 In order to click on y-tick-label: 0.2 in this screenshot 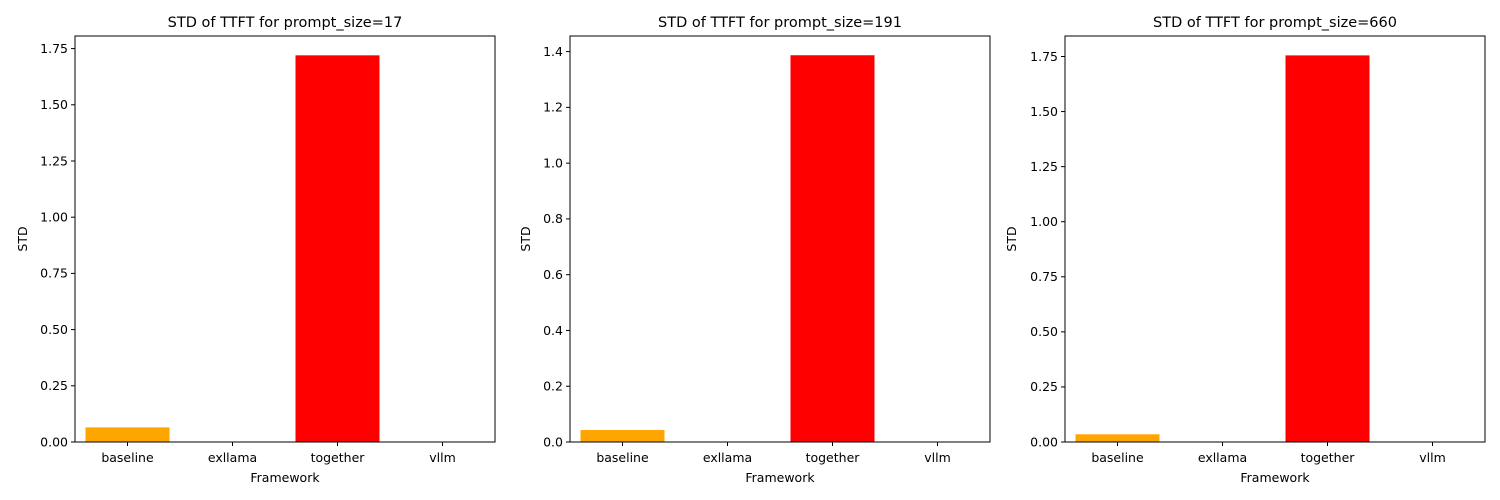, I will do `click(553, 386)`.